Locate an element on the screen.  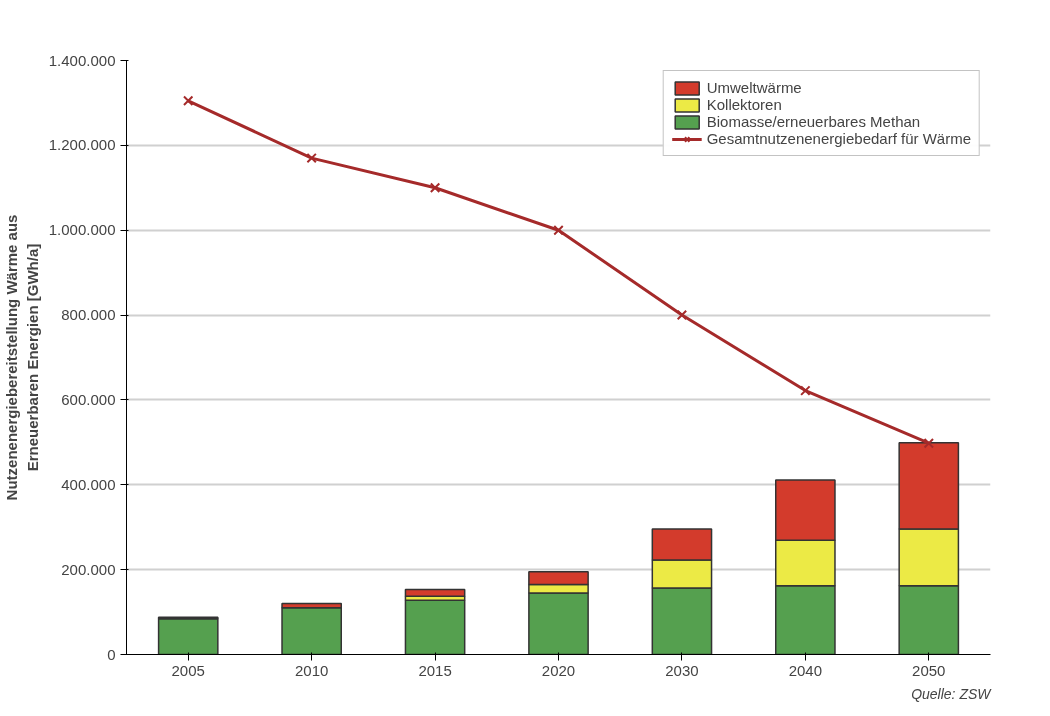
x-tick-label: 2040 is located at coordinates (805, 670).